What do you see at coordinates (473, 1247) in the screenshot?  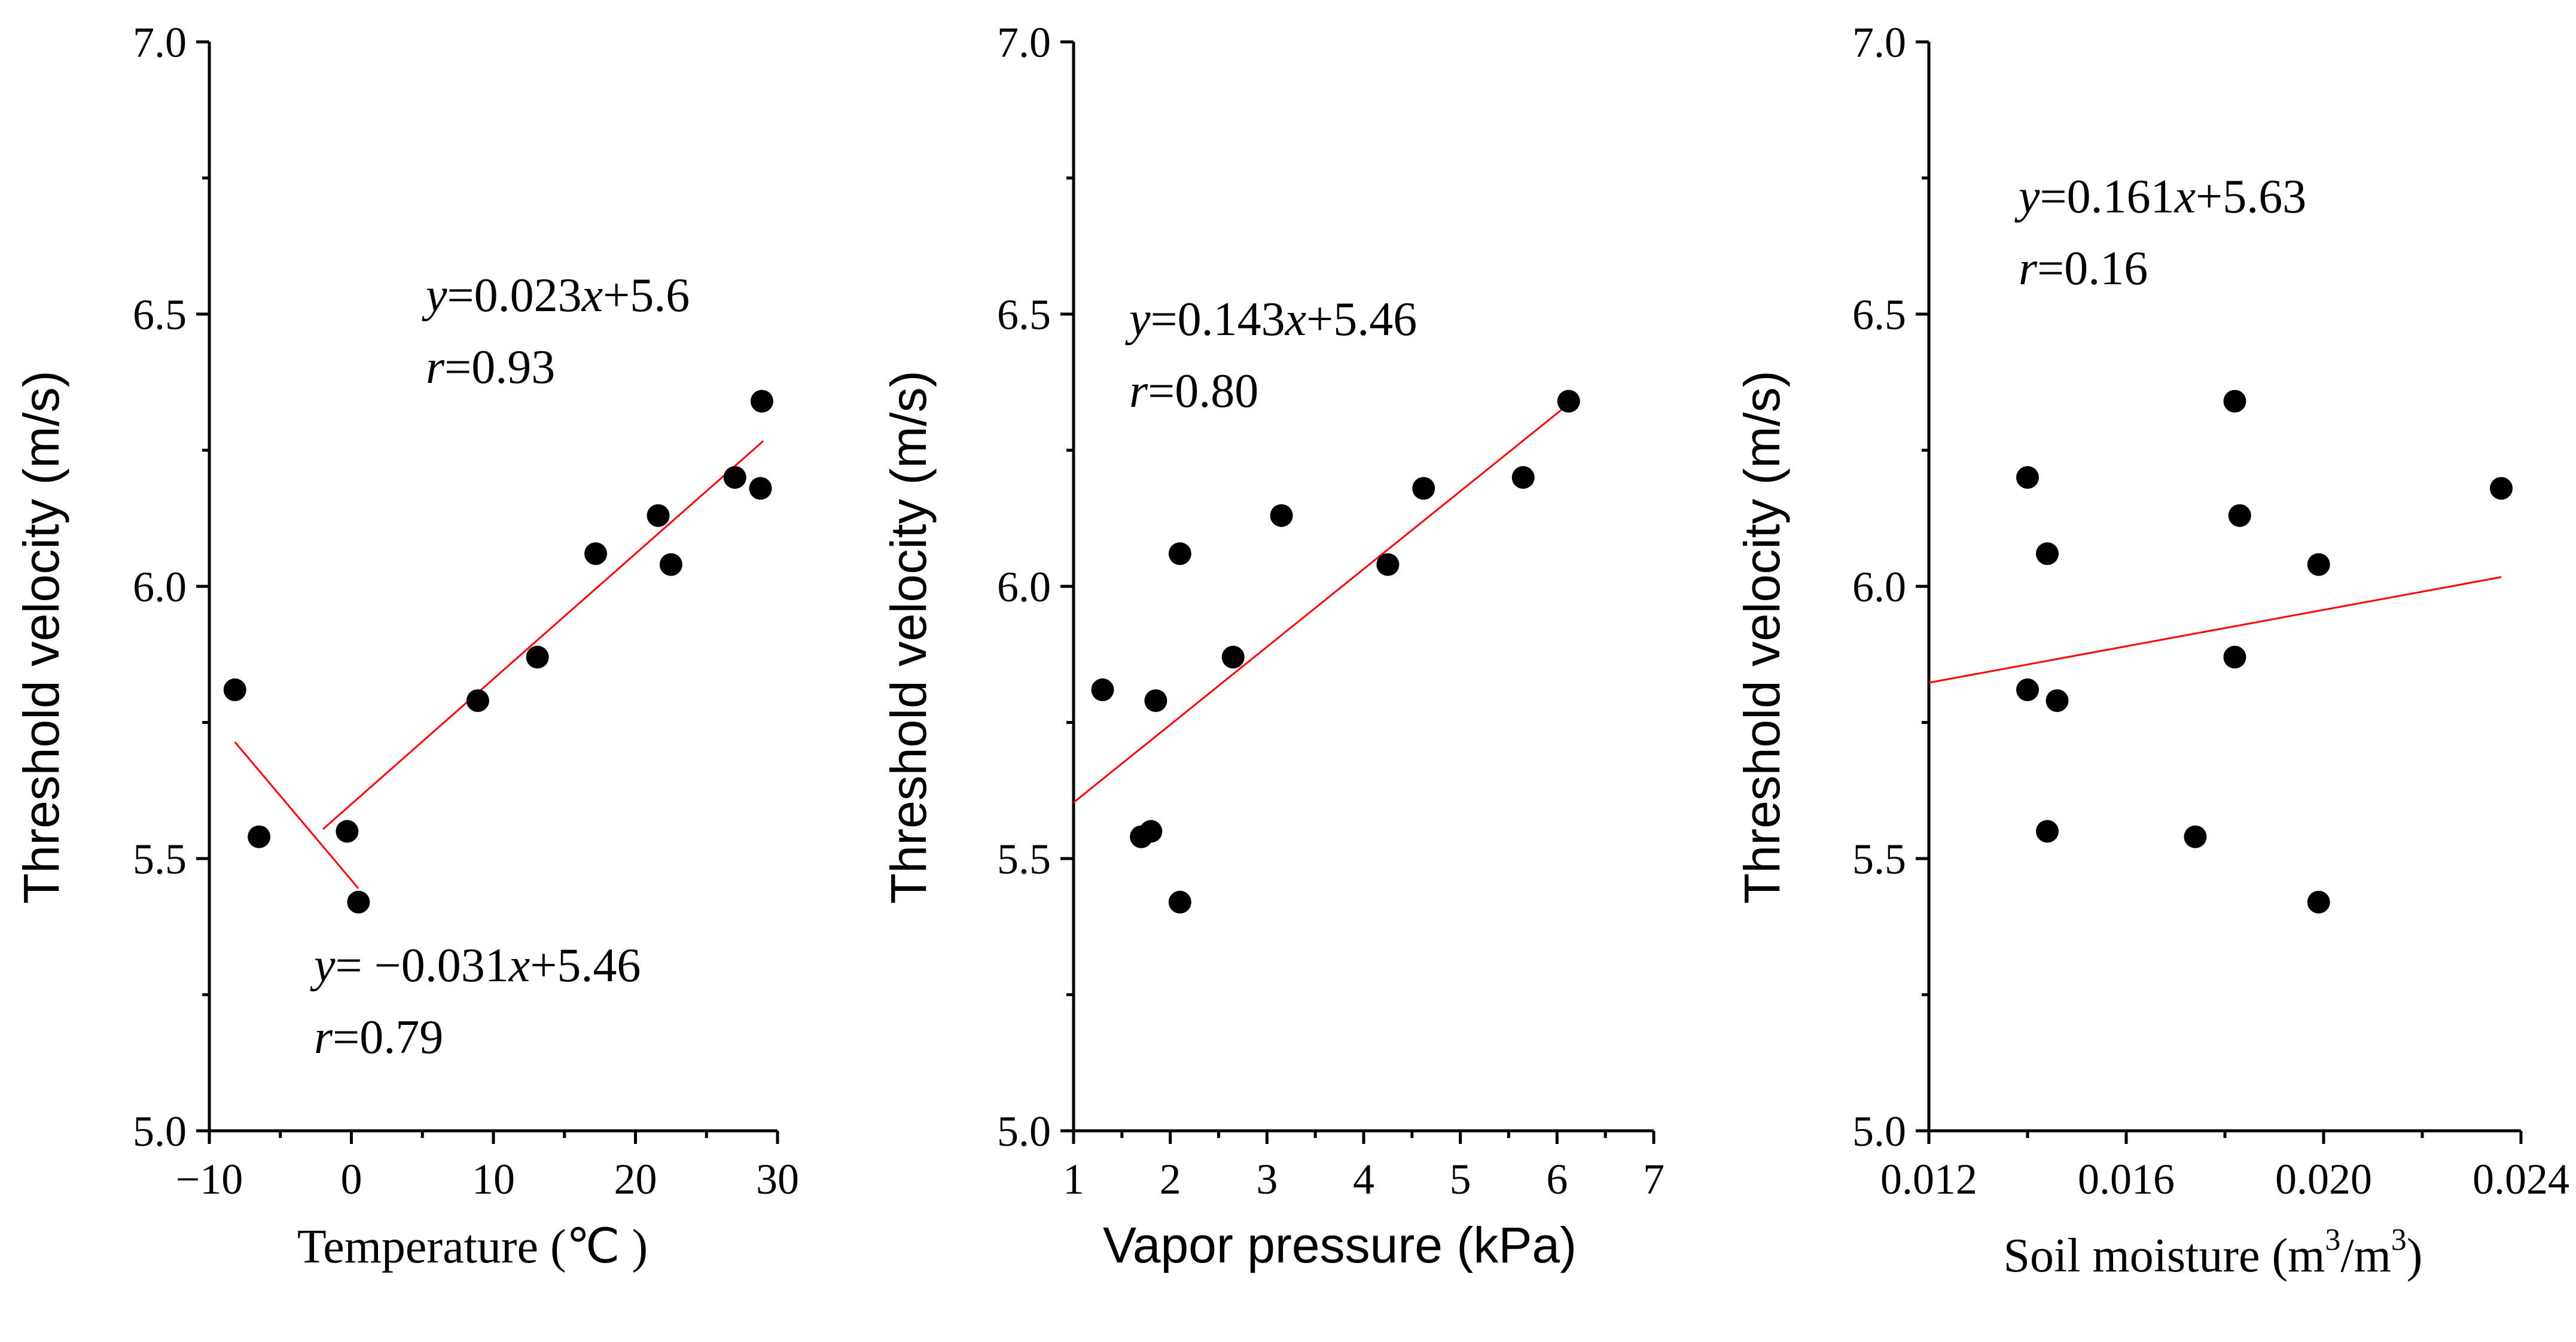 I see `panel-1-xlabel: Temperature (℃ )` at bounding box center [473, 1247].